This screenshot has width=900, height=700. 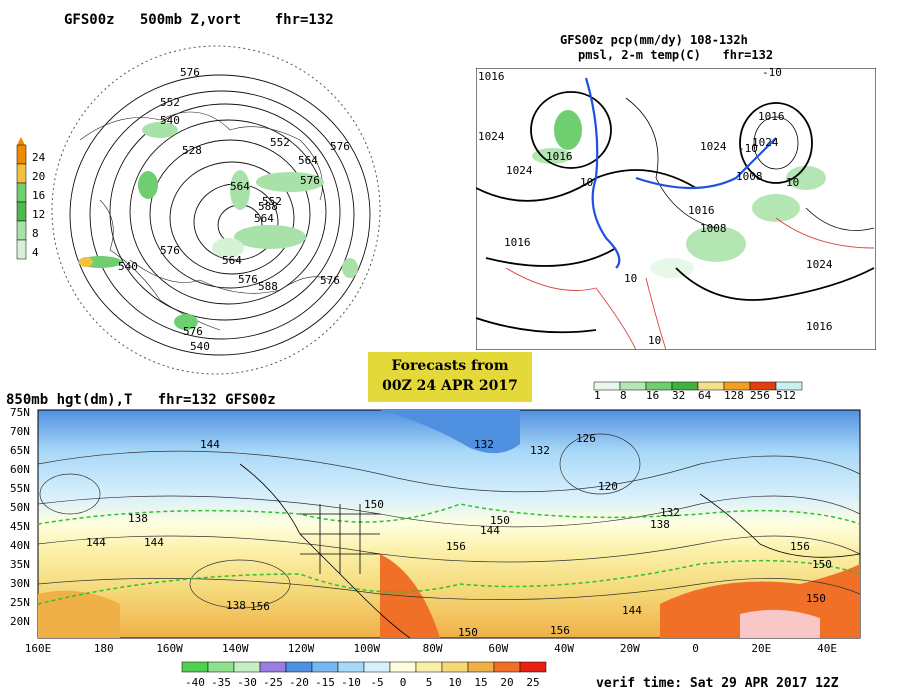 What do you see at coordinates (20, 412) in the screenshot?
I see `lat-label: 75N` at bounding box center [20, 412].